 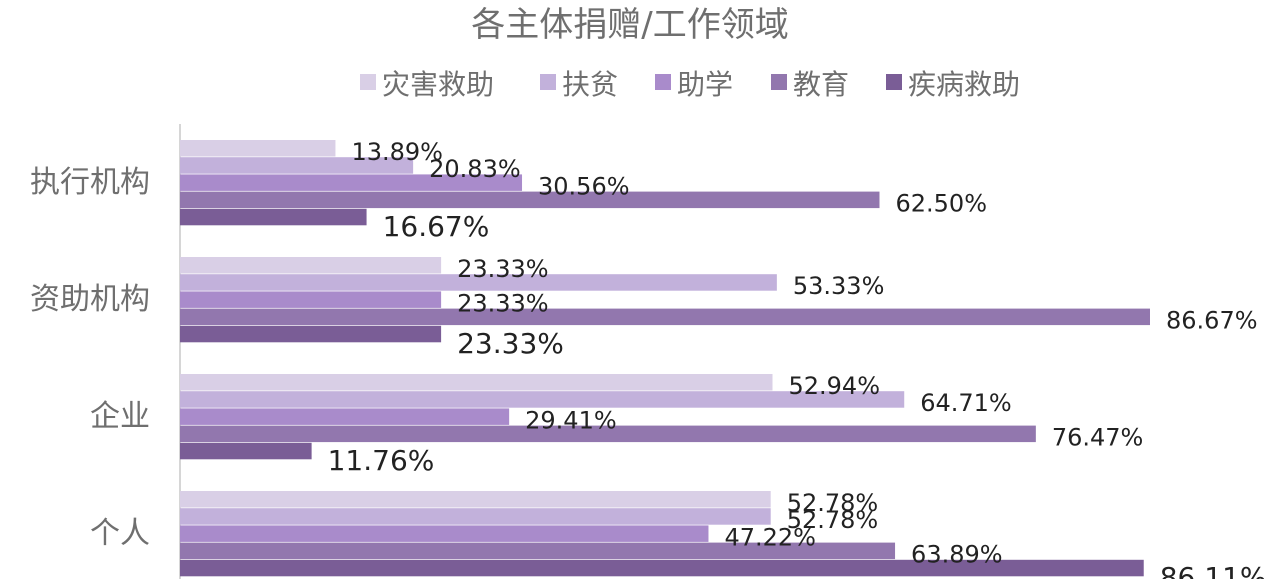 I want to click on value-label-2-2: 53.33%, so click(x=839, y=286).